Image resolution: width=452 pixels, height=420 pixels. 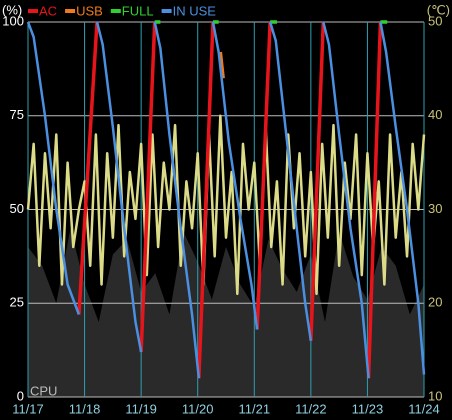 What do you see at coordinates (435, 395) in the screenshot?
I see `y2-tick-label: 10` at bounding box center [435, 395].